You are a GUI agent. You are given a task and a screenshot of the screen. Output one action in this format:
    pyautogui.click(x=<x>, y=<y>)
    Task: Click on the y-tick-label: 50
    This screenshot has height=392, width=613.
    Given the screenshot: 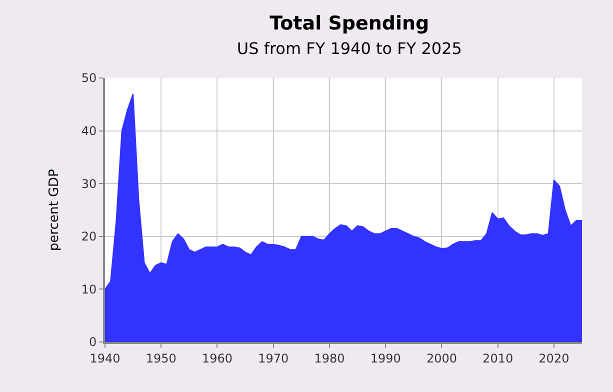 What is the action you would take?
    pyautogui.click(x=89, y=78)
    